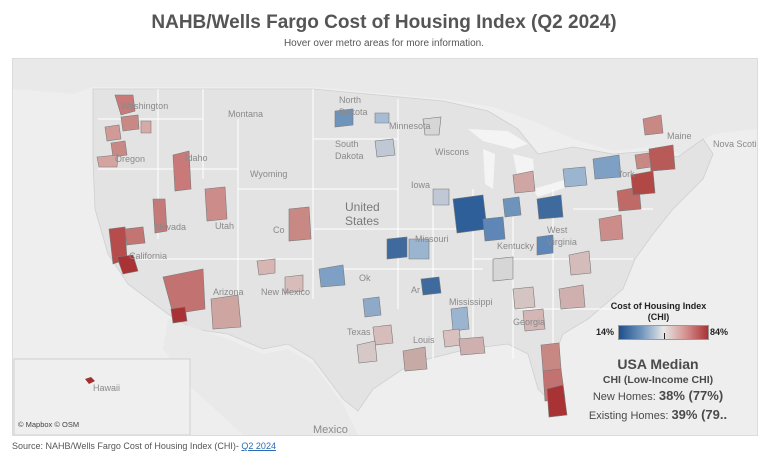  I want to click on map-attribution: © Mapbox © OSM, so click(49, 424).